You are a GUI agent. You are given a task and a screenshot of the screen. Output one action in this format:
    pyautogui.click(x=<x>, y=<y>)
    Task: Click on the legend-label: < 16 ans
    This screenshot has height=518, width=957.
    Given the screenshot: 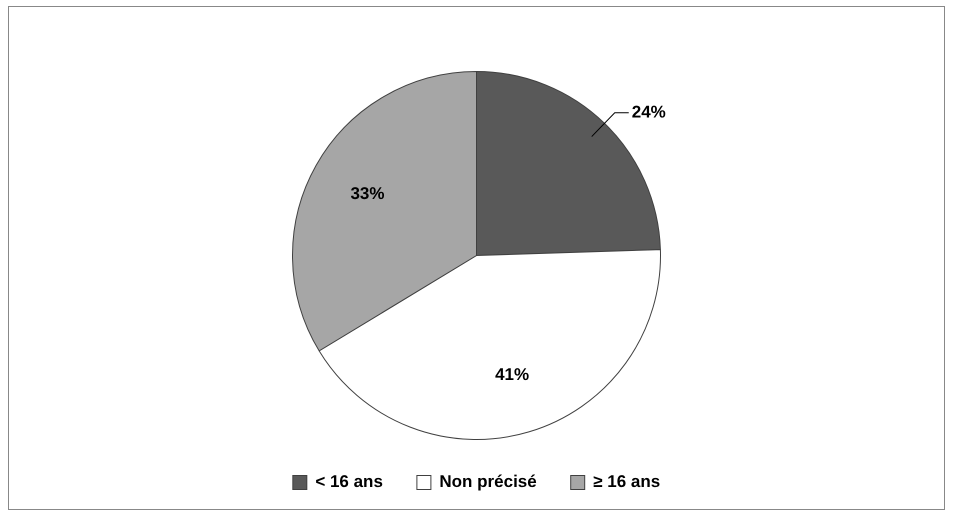 What is the action you would take?
    pyautogui.click(x=349, y=482)
    